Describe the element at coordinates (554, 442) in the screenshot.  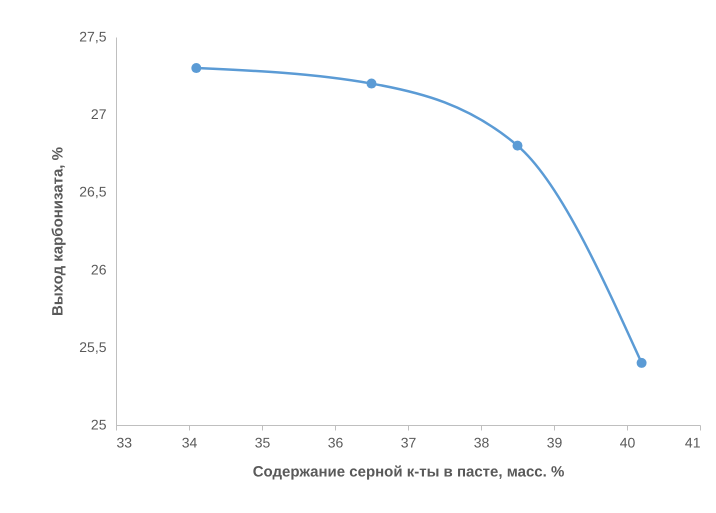
I see `x-tick-label: 39` at that location.